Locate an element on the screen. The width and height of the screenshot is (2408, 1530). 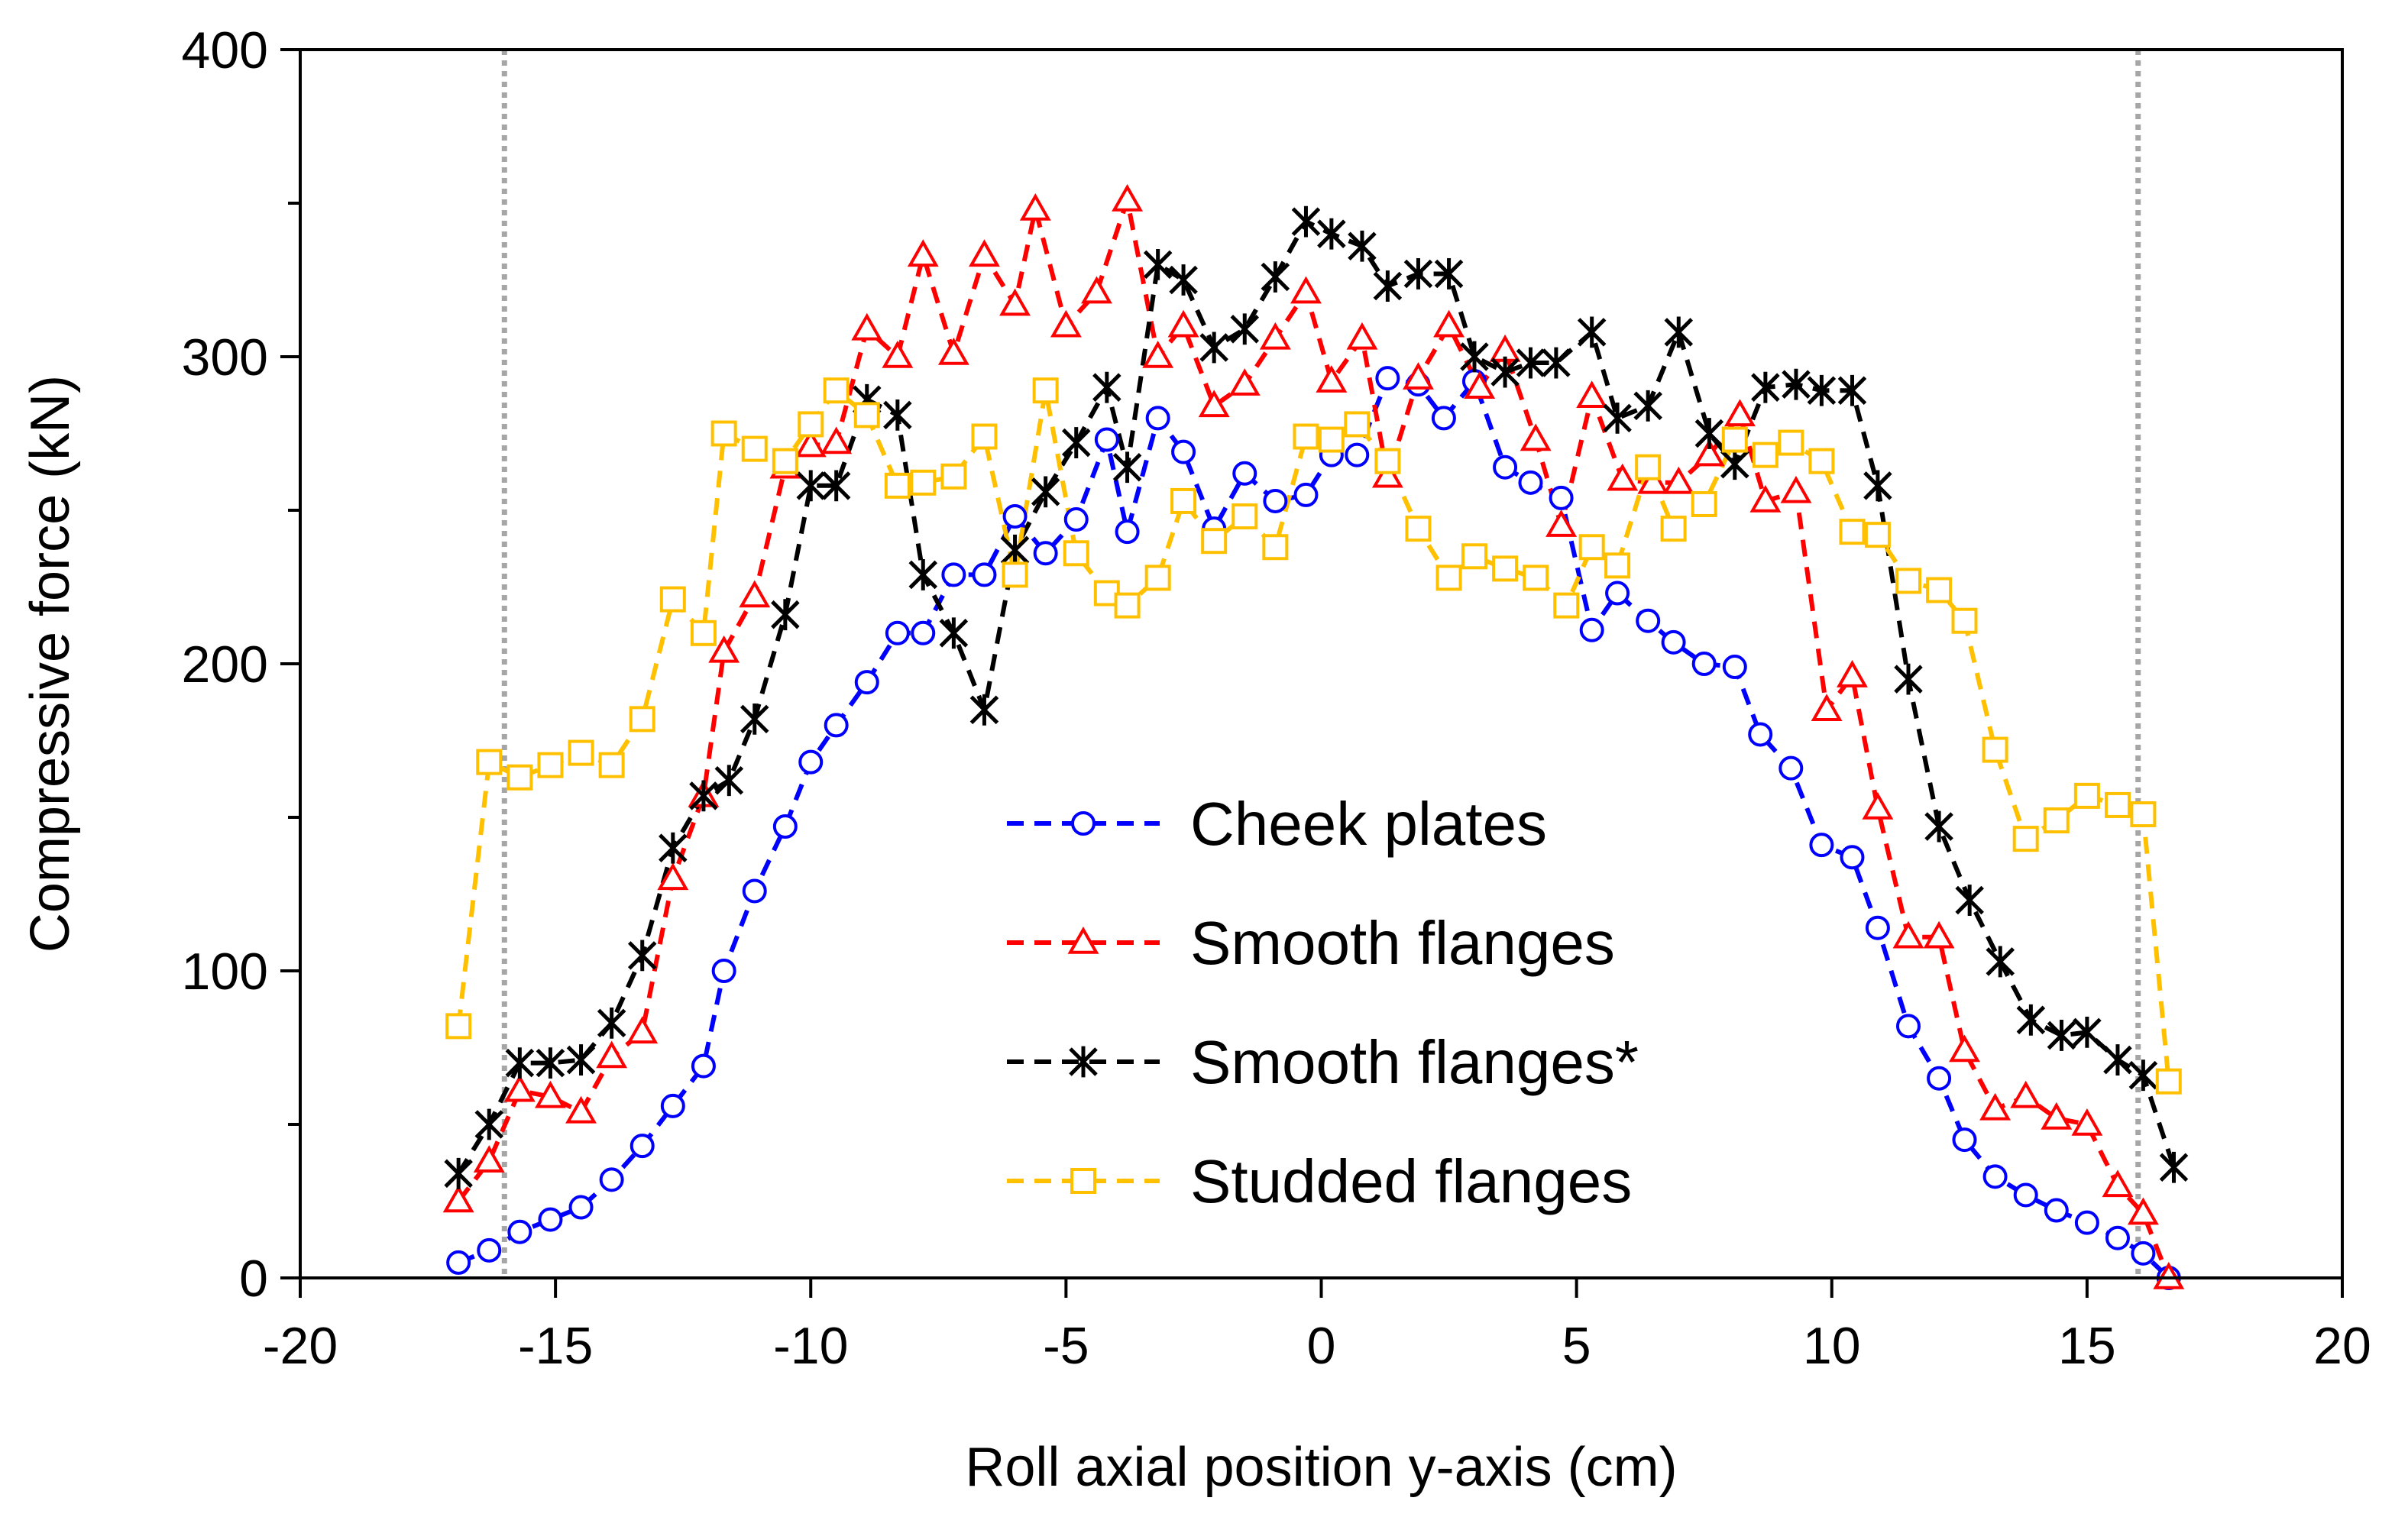
x-tick-label: -20 is located at coordinates (300, 1346).